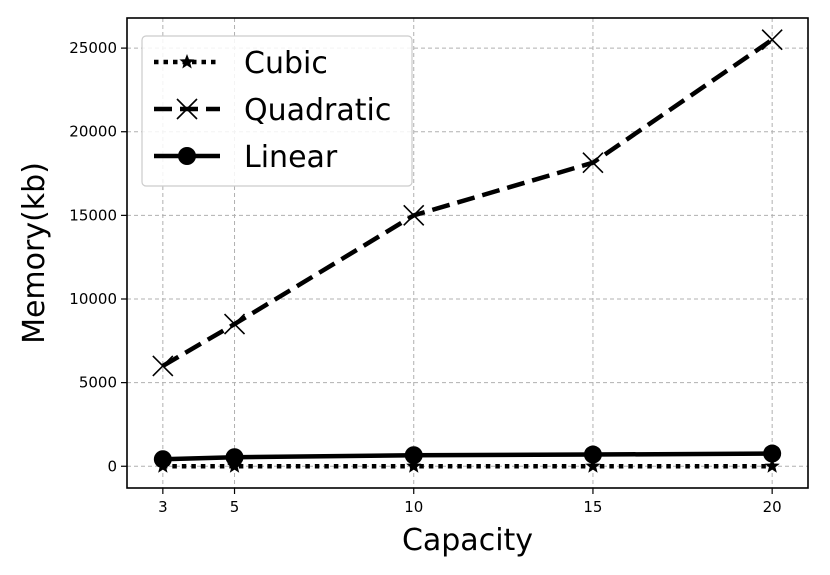 The width and height of the screenshot is (830, 575). I want to click on y-tick-label: 25000, so click(93, 48).